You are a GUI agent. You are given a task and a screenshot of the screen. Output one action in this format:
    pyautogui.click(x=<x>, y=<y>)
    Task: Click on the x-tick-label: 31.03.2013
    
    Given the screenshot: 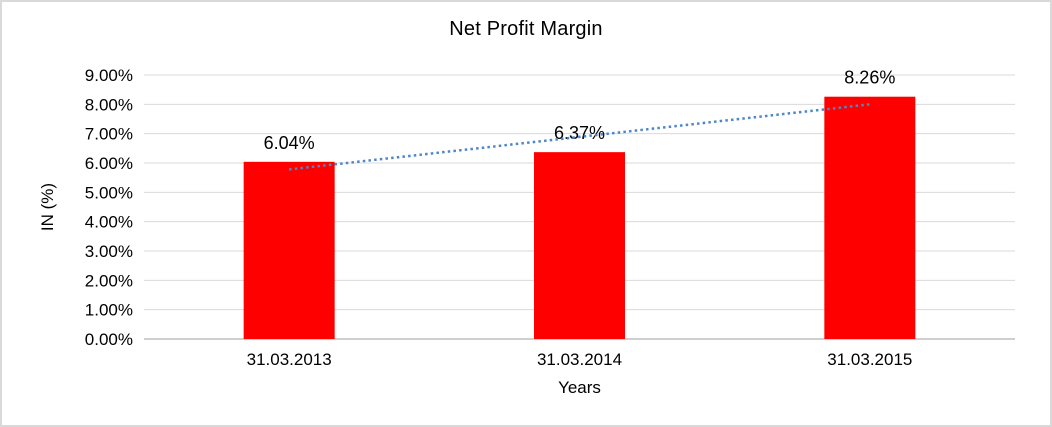 What is the action you would take?
    pyautogui.click(x=289, y=359)
    